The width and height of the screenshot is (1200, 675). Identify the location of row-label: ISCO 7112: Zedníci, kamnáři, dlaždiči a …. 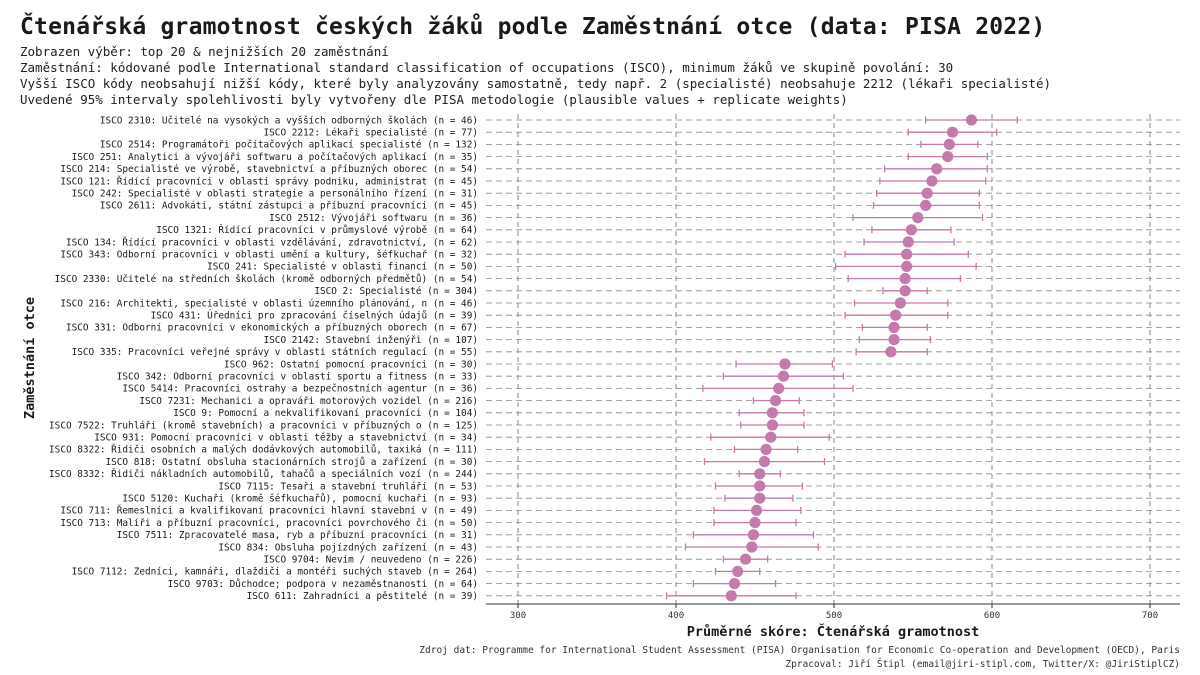
(275, 572).